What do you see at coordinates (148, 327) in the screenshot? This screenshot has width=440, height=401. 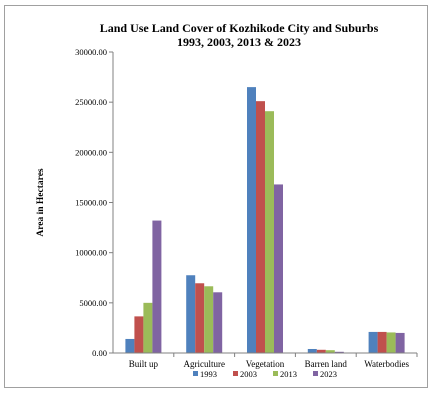 I see `bar-2013-built-up` at bounding box center [148, 327].